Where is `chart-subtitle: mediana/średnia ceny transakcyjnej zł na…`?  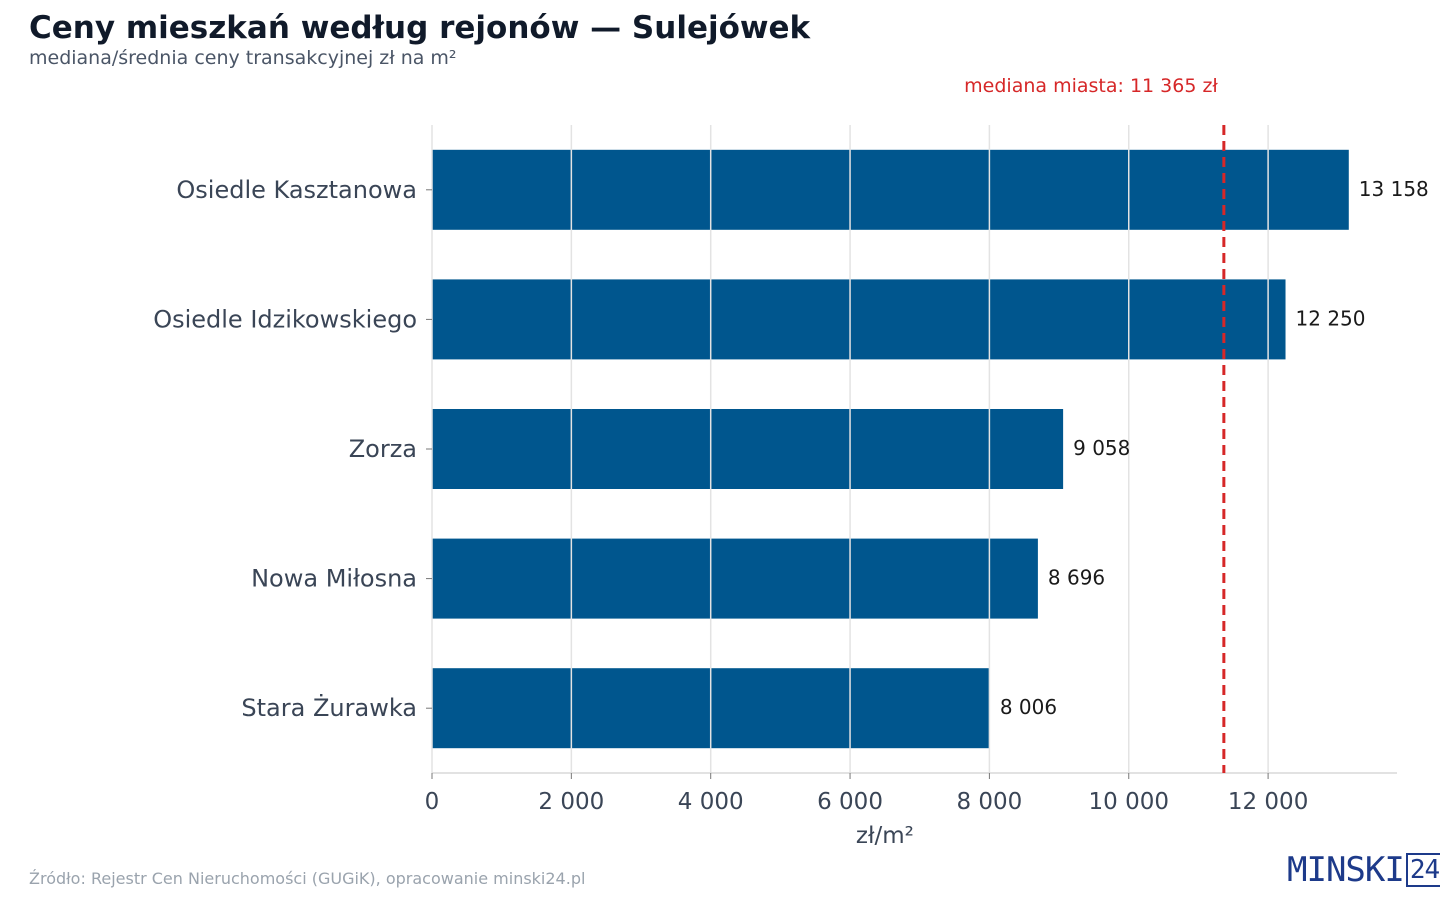 chart-subtitle: mediana/średnia ceny transakcyjnej zł na… is located at coordinates (243, 58).